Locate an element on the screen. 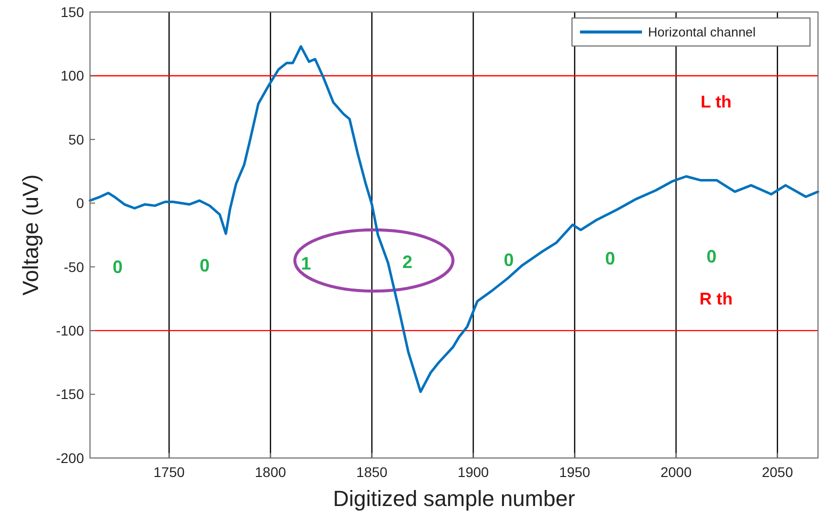 This screenshot has height=521, width=822. annotation: 2 is located at coordinates (407, 262).